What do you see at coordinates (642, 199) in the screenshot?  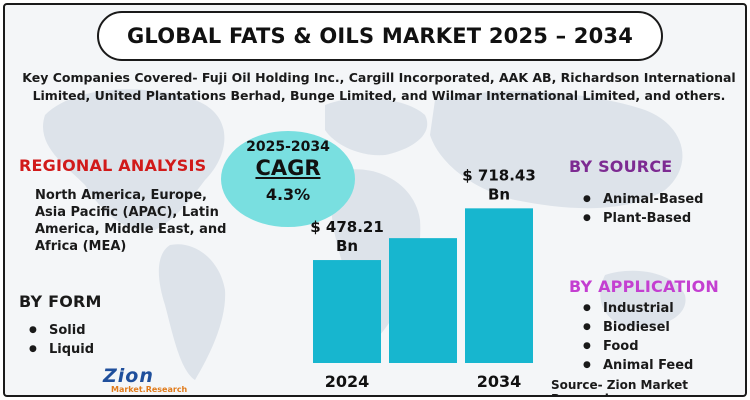 I see `list-item: Animal-Based` at bounding box center [642, 199].